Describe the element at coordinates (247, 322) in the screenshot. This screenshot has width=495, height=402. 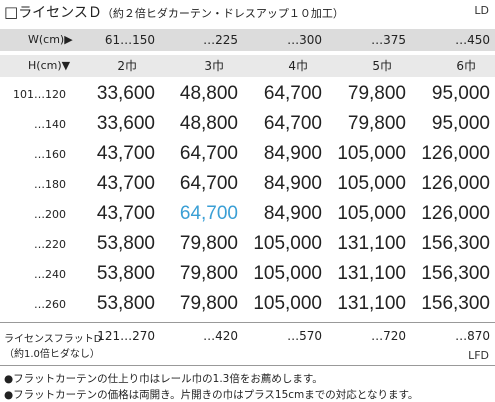
I see `section-divider` at that location.